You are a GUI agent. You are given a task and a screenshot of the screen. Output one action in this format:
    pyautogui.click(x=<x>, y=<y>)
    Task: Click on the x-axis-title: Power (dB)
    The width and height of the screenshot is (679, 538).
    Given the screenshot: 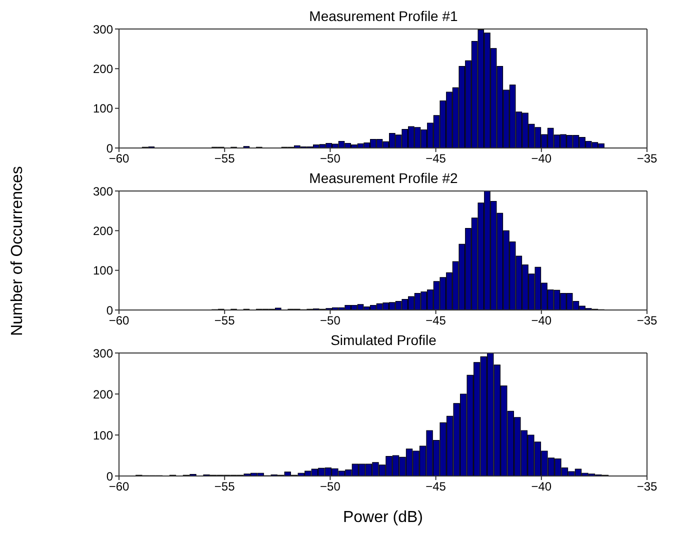 What is the action you would take?
    pyautogui.click(x=383, y=517)
    